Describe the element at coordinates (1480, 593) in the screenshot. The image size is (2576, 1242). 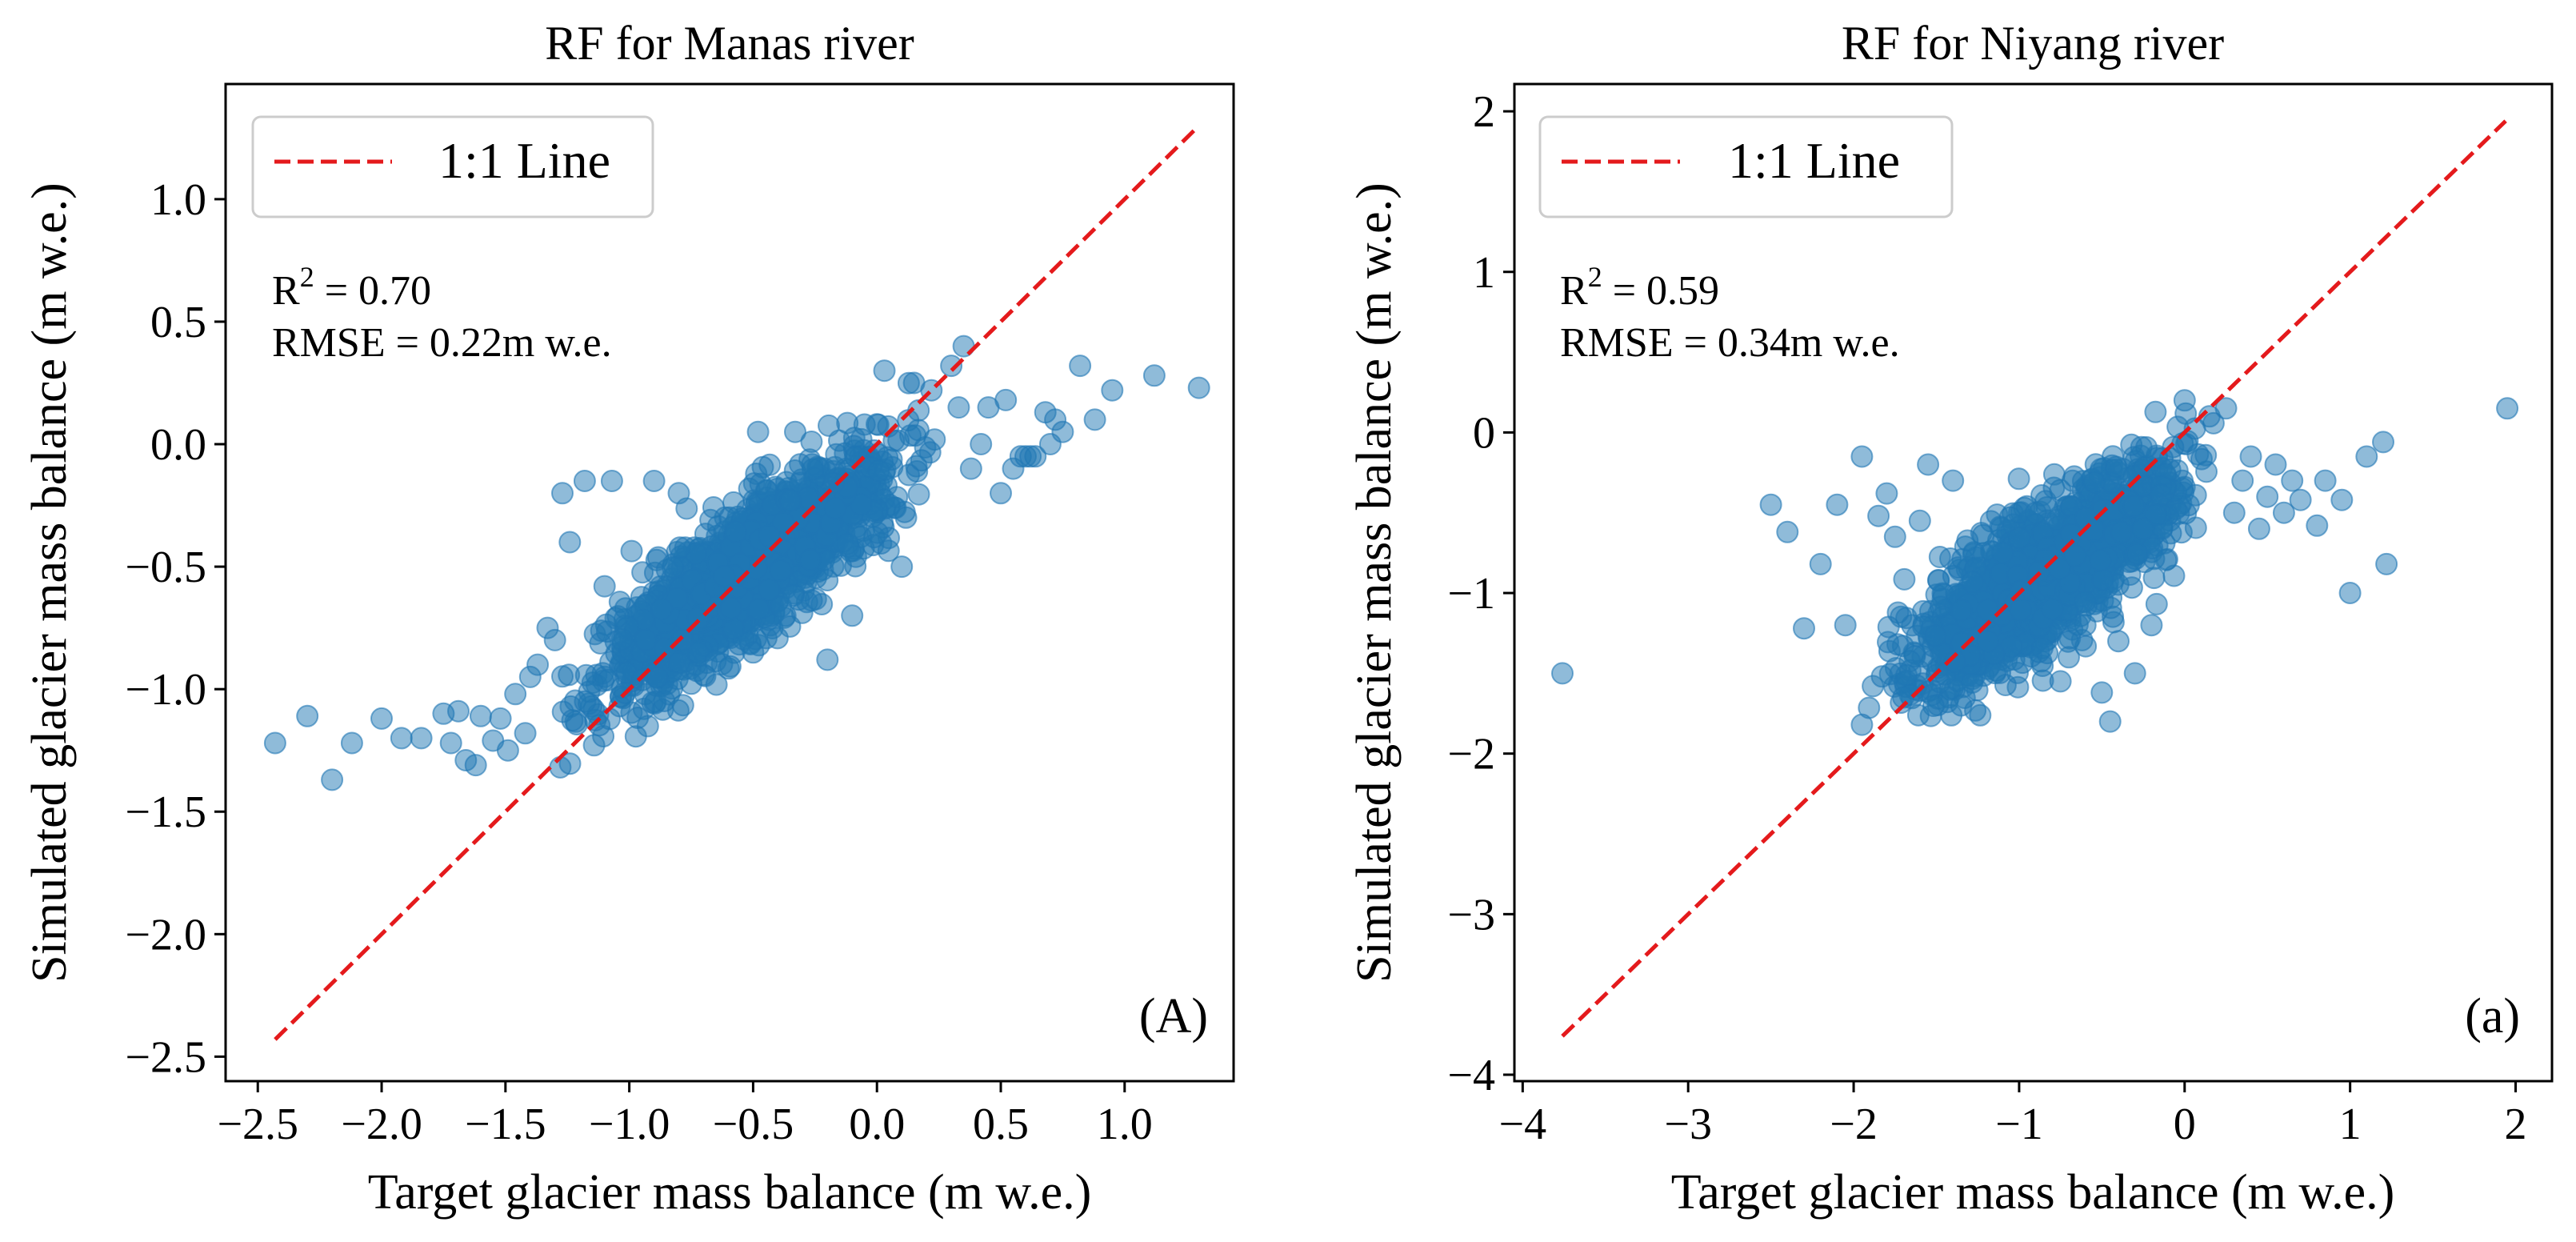
I see `y-axis-ticks: −4 −3 −2 −1 0 1 2` at that location.